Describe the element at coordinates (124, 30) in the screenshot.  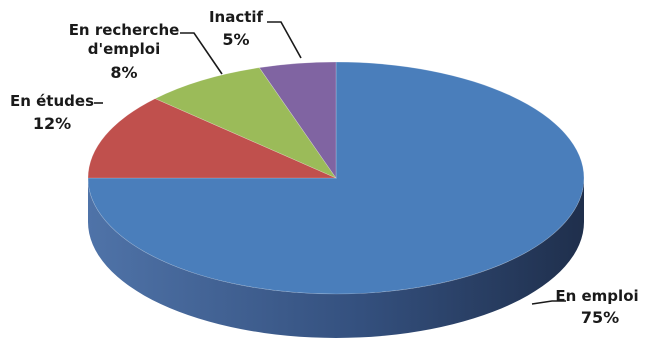
I see `data-label-name-en-recherche-d-emploi: En recherche` at that location.